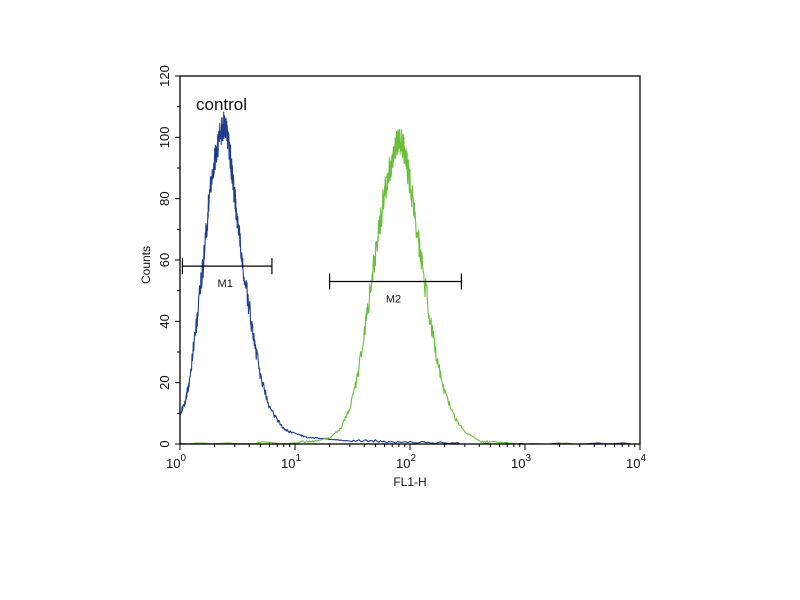 The width and height of the screenshot is (800, 600). I want to click on x-tick-label: 10⁰, so click(176, 462).